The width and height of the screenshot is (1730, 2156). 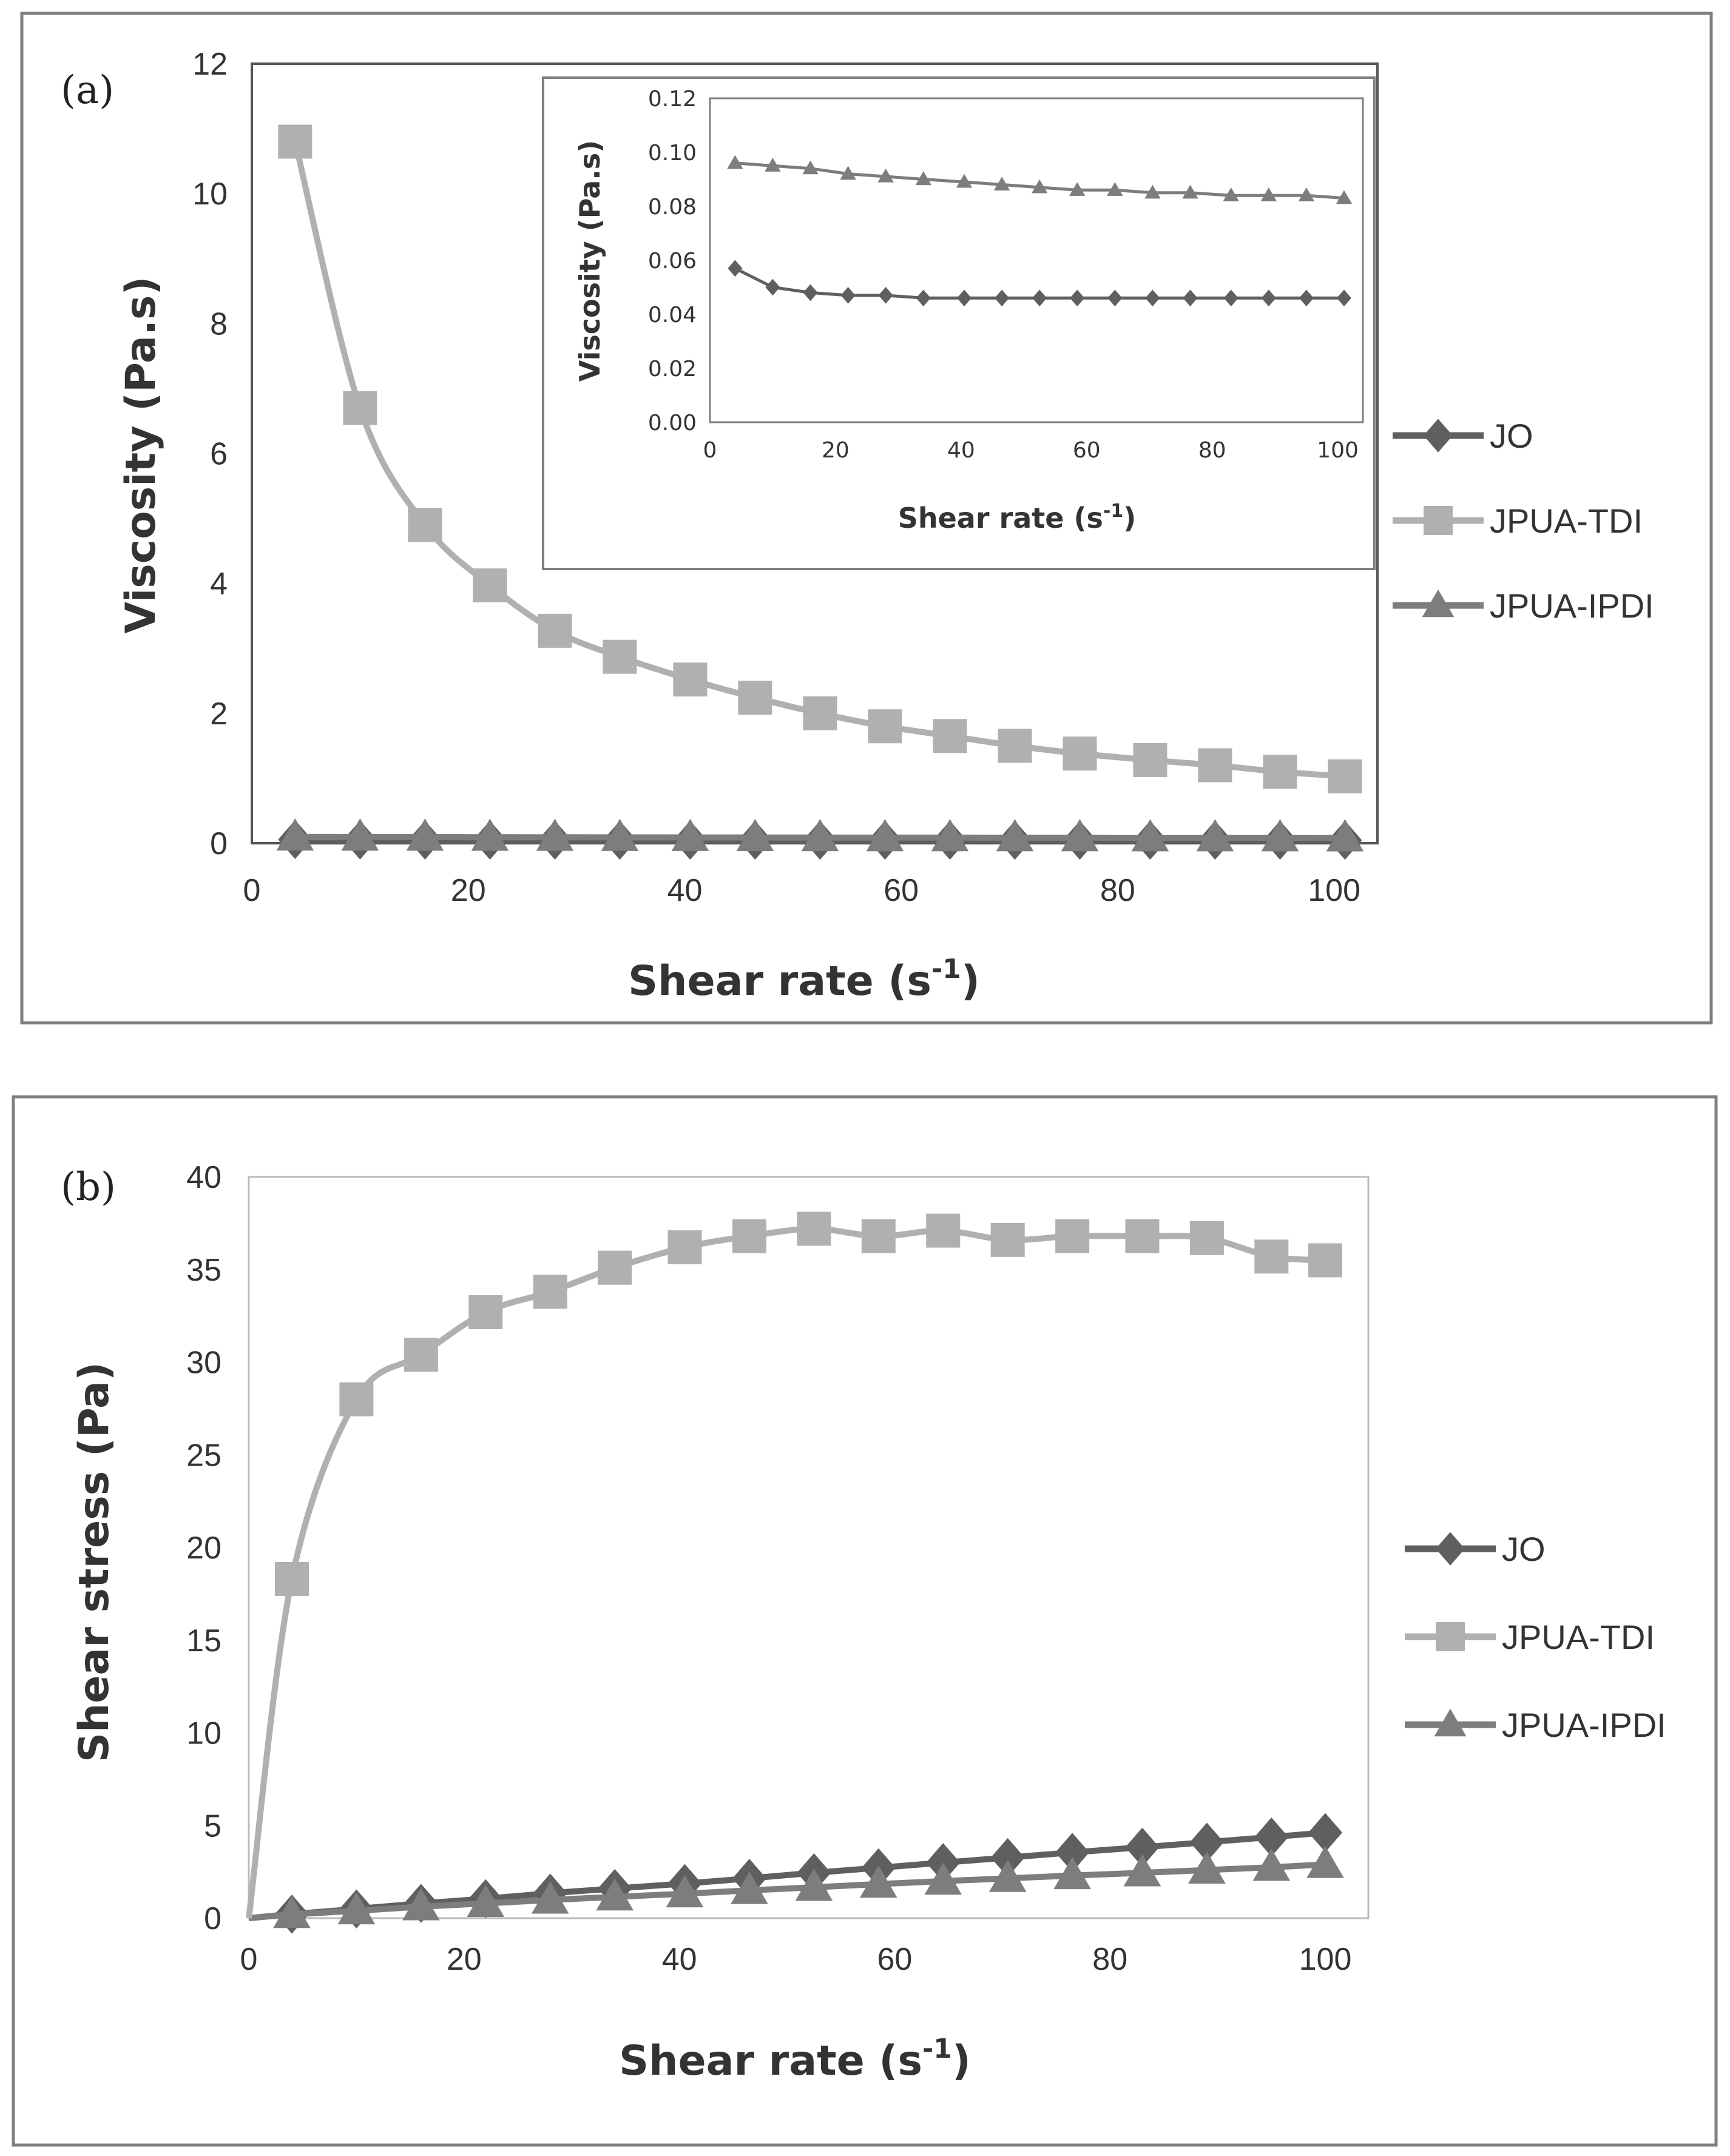 I want to click on panel-b-label: (b), so click(x=88, y=1187).